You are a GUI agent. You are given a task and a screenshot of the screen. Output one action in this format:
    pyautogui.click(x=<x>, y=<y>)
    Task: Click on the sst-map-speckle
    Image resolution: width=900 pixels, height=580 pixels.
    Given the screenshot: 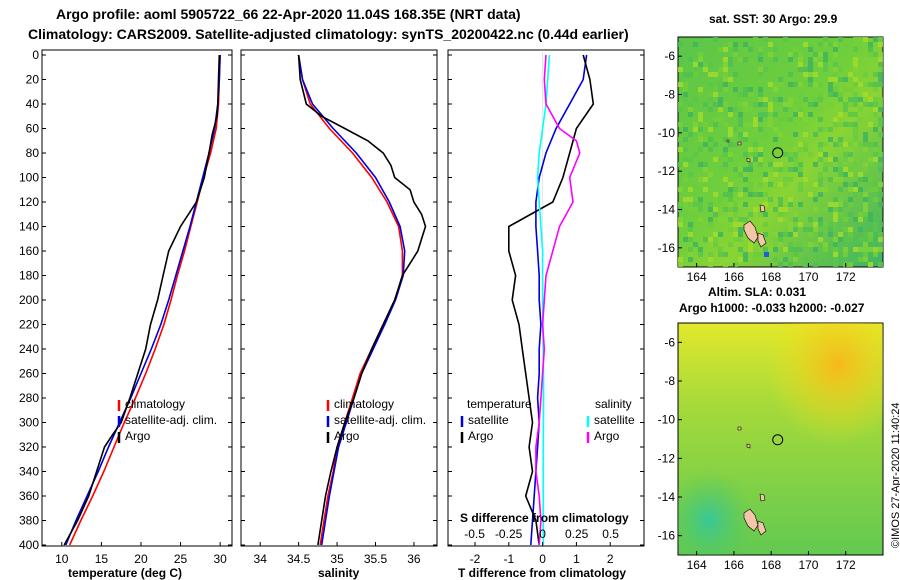 What is the action you would take?
    pyautogui.click(x=780, y=152)
    